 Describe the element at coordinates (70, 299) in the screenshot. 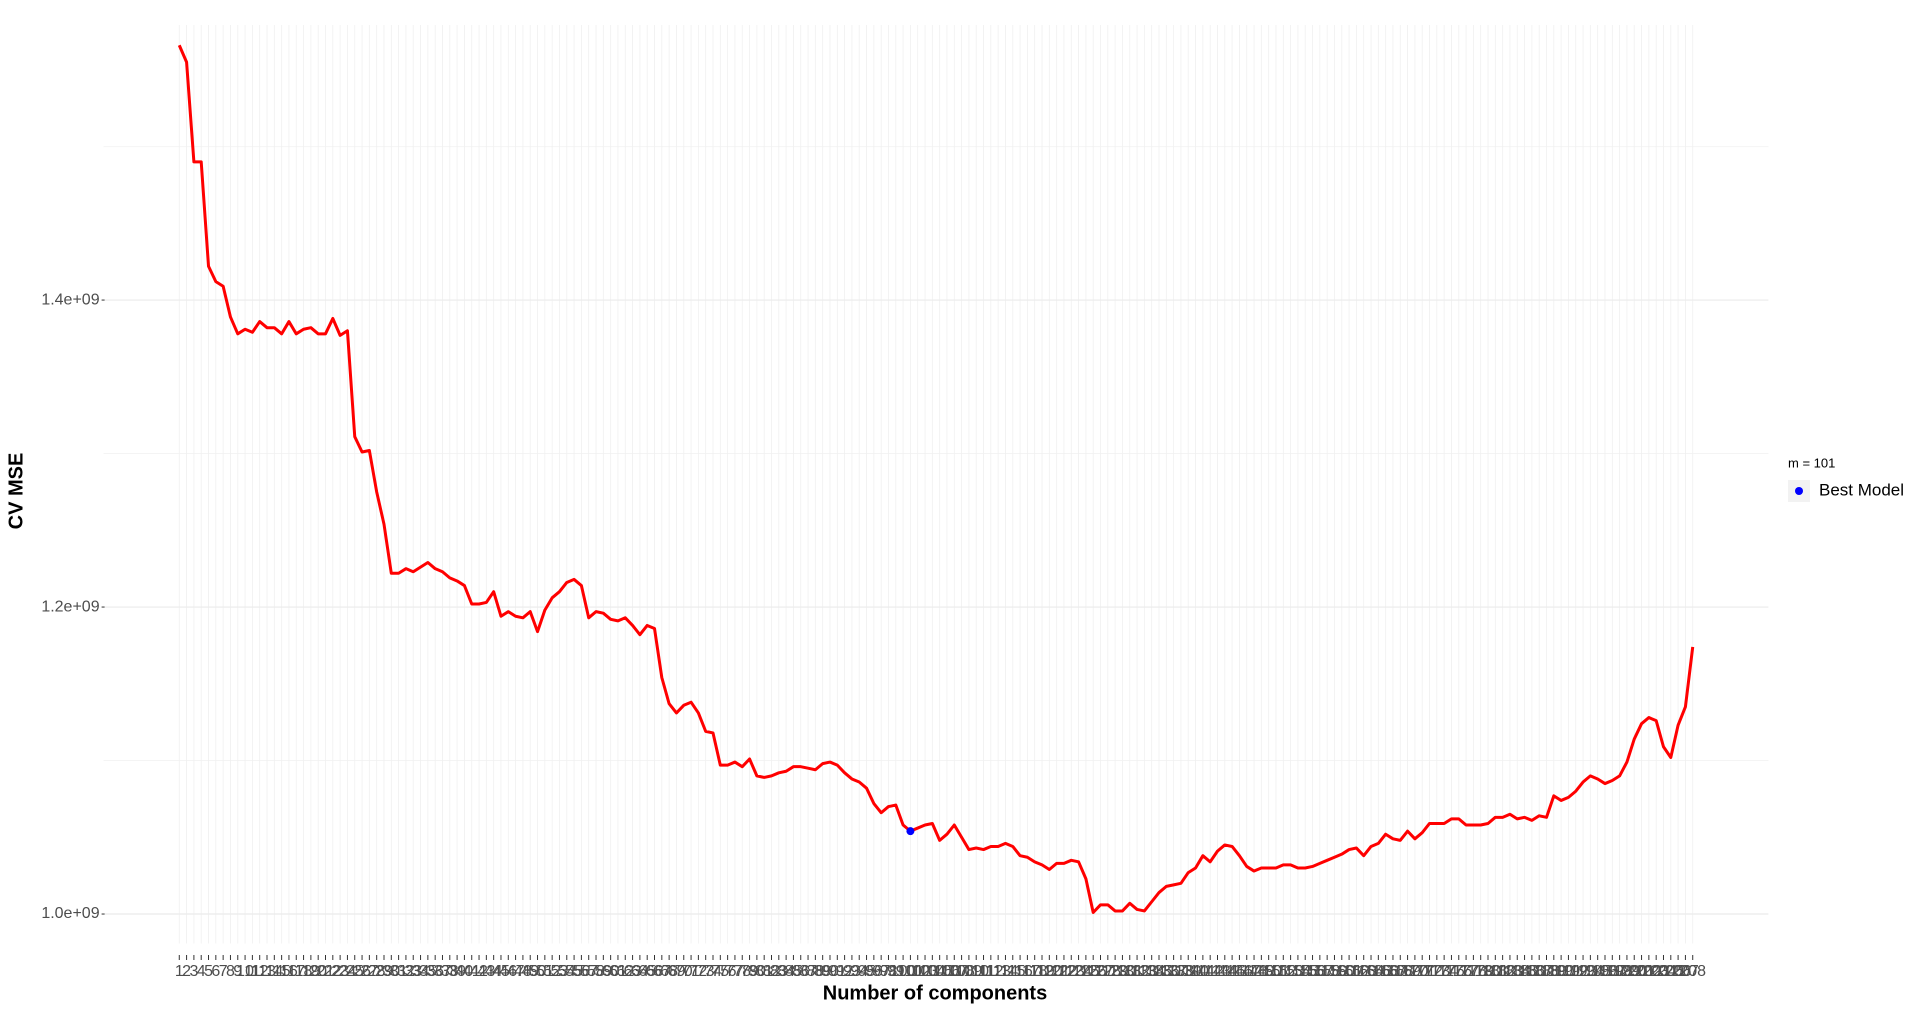

I see `y-tick-label: 1.4e+09` at that location.